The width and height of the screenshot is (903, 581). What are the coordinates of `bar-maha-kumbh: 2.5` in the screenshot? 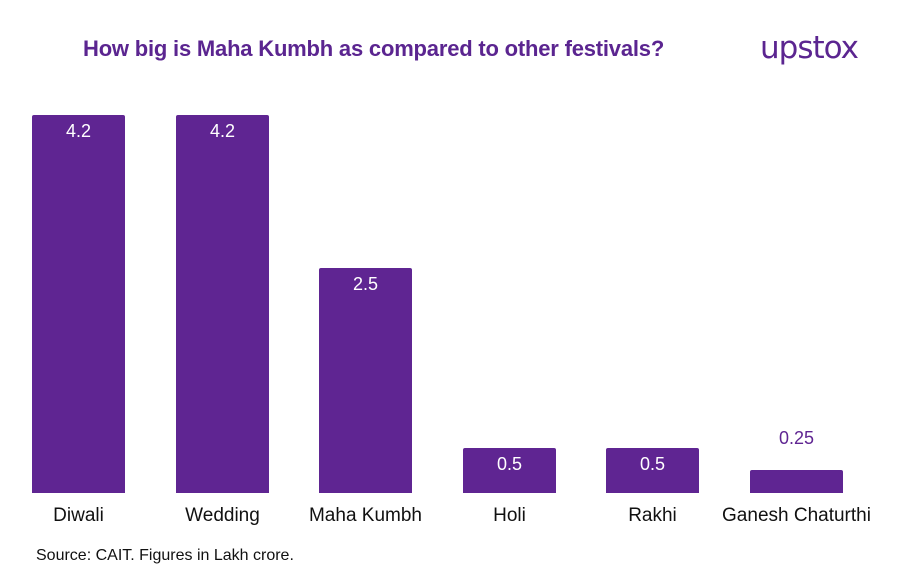 It's located at (365, 380).